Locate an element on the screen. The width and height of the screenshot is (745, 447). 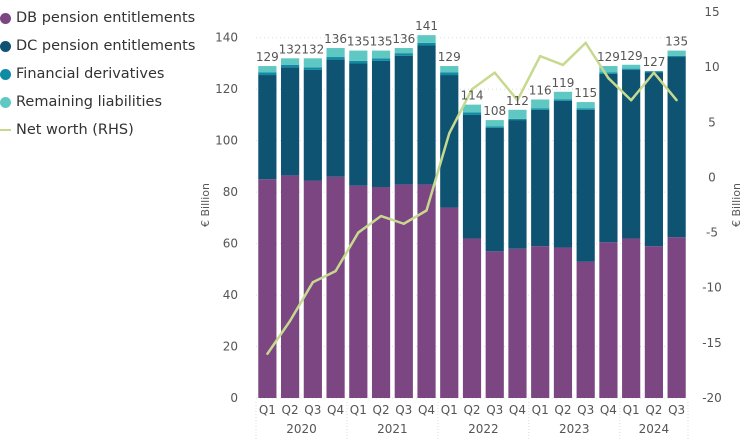
y-tick-label-right: -15 is located at coordinates (712, 343).